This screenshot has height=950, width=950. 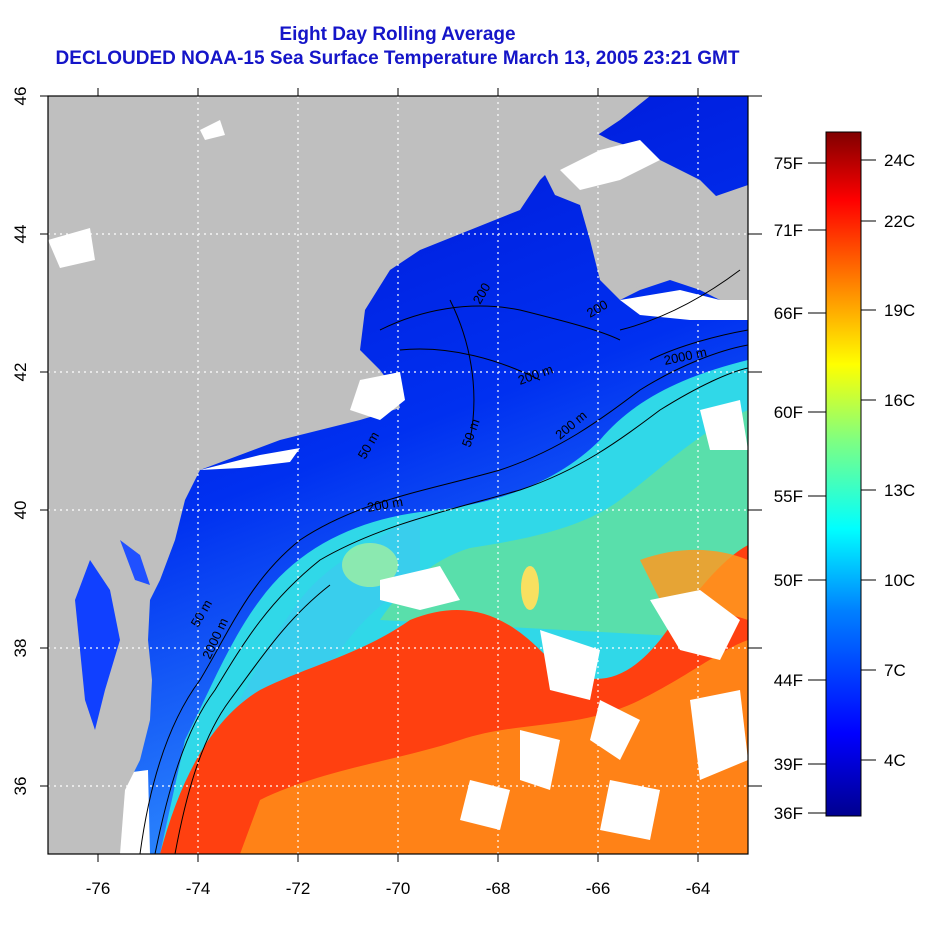 What do you see at coordinates (899, 400) in the screenshot?
I see `celsius-label: 16C` at bounding box center [899, 400].